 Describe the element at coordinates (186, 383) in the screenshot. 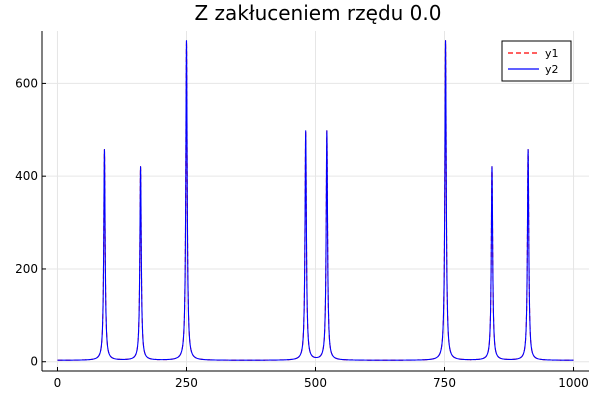

I see `x-tick-label: 250` at that location.